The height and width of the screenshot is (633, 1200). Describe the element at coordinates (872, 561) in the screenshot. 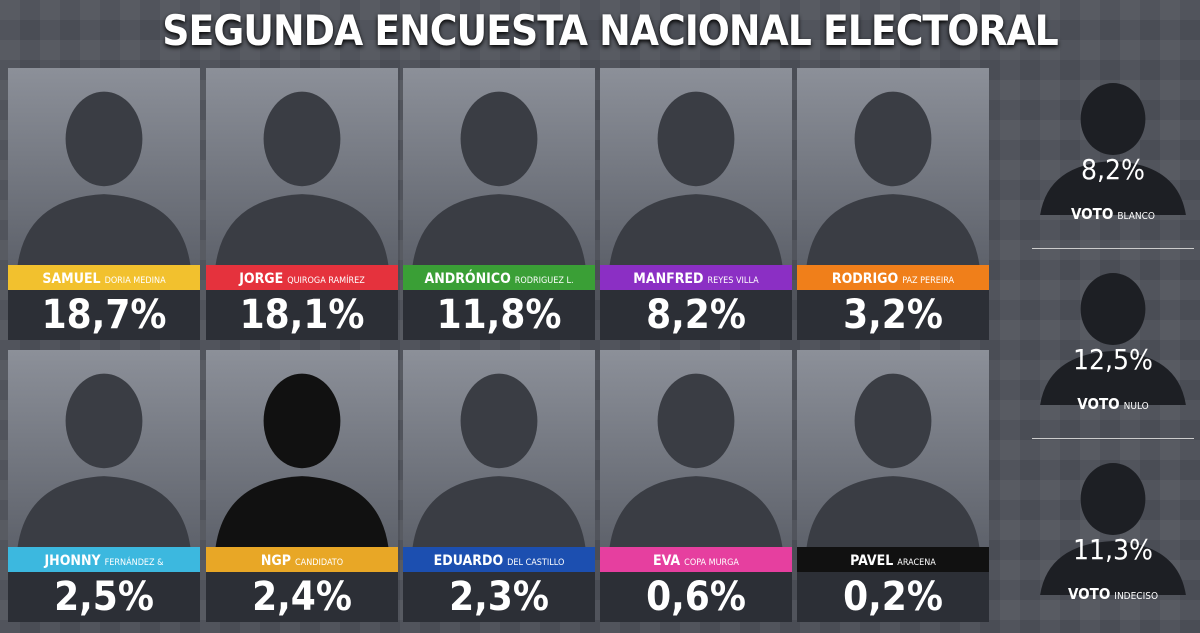

I see `first-name: PAVEL` at that location.